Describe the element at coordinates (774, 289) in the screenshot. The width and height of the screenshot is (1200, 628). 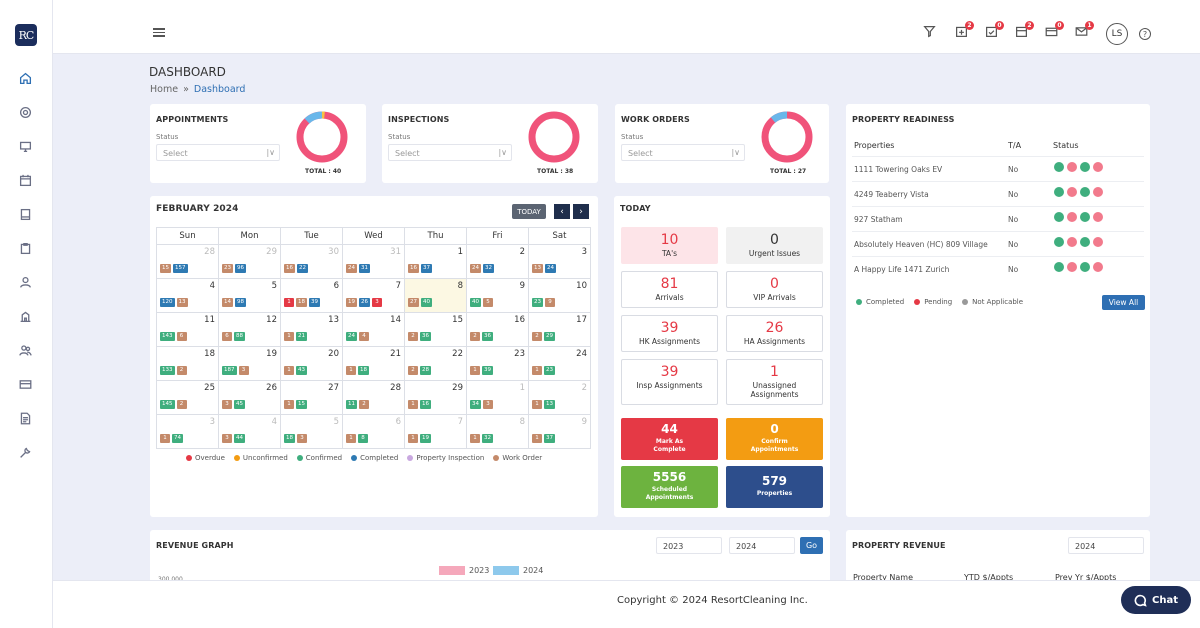
I see `vip-arrivals-tile: 0 VIP Arrivals` at that location.